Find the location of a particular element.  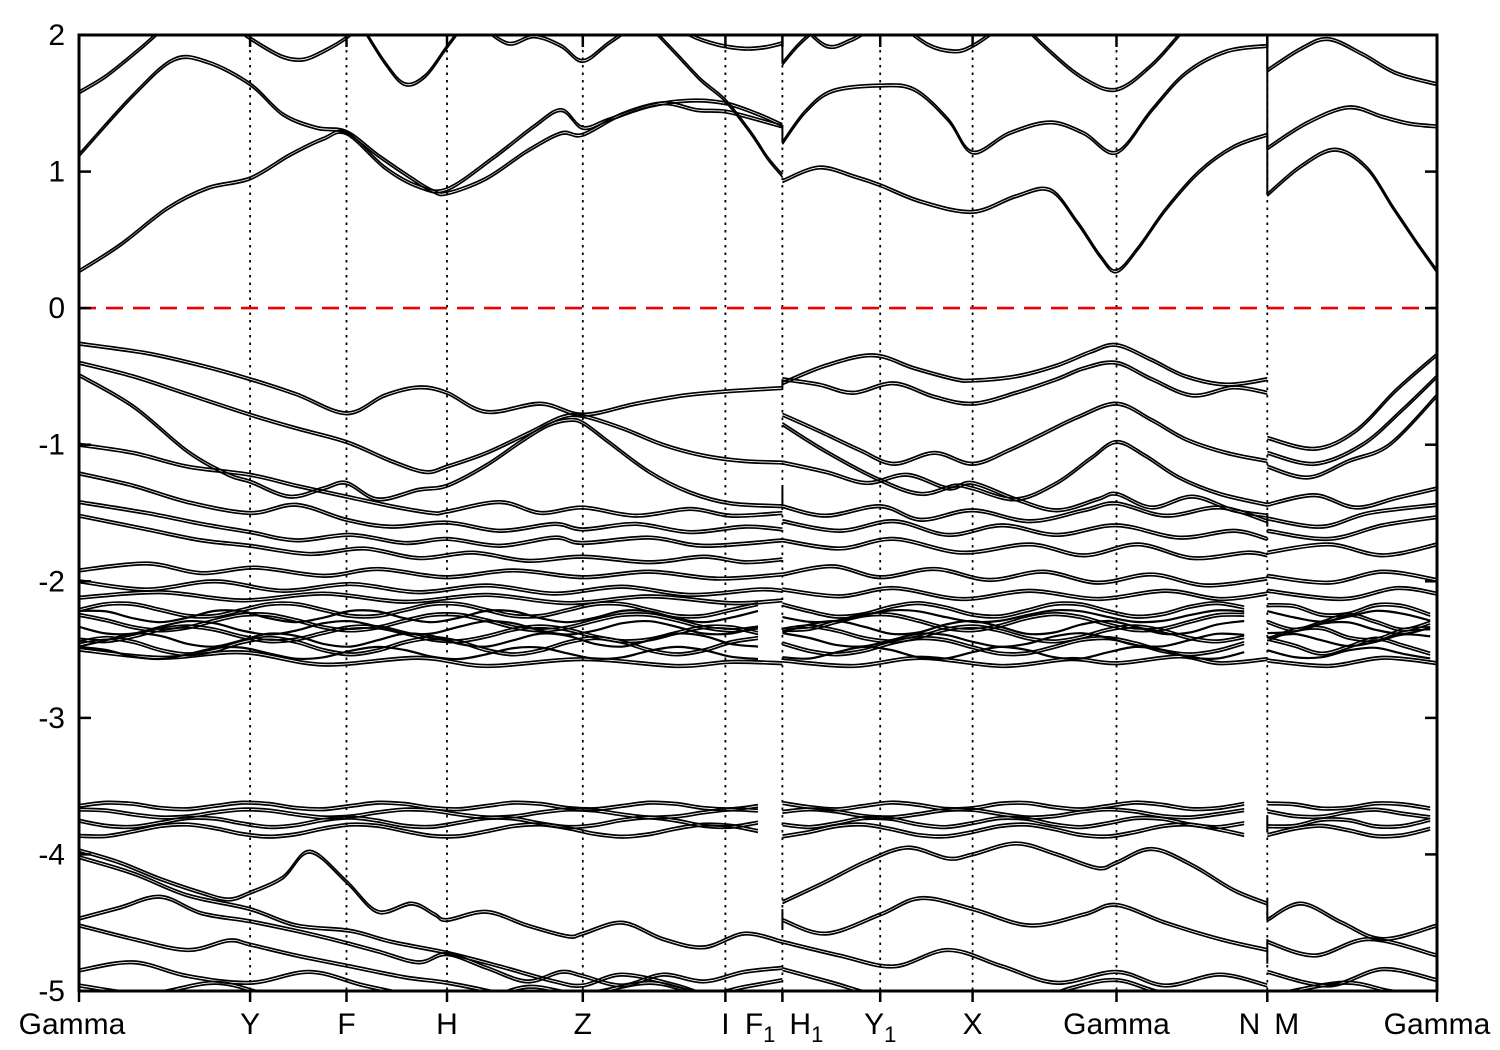

y-tick-label: -1 is located at coordinates (51, 445).